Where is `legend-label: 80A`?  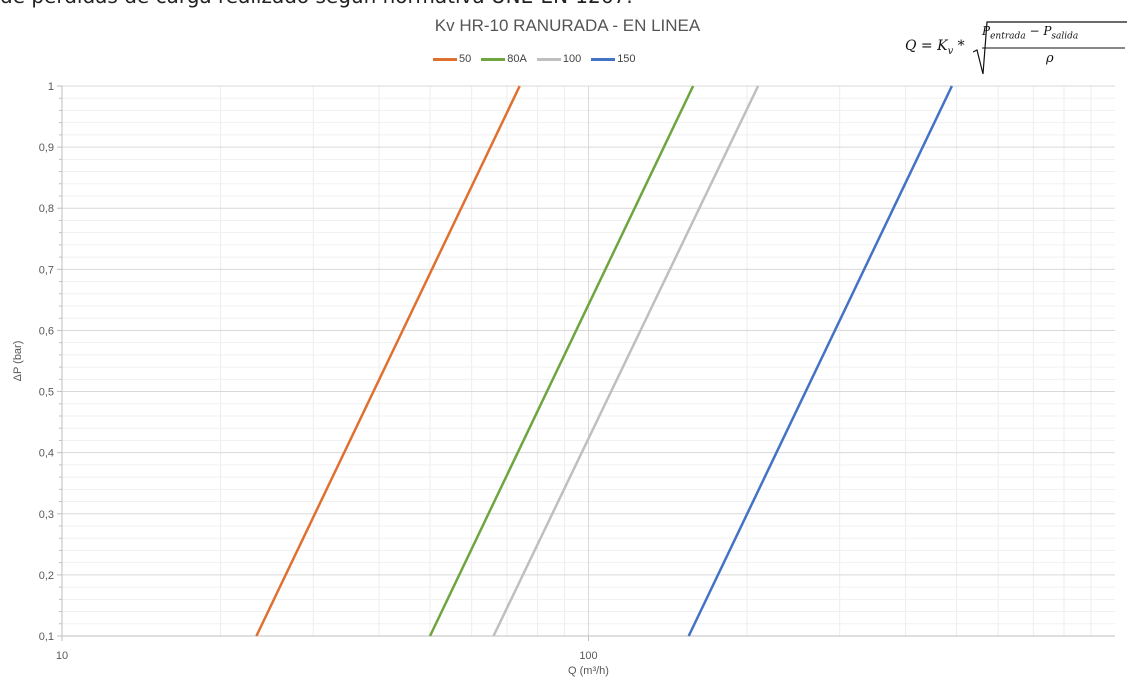
legend-label: 80A is located at coordinates (517, 59).